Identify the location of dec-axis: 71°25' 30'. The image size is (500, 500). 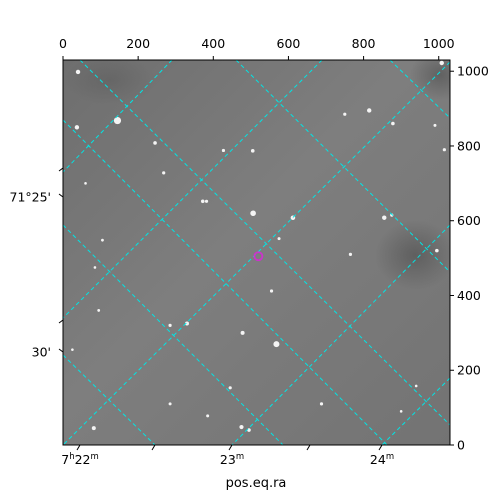
(37, 263).